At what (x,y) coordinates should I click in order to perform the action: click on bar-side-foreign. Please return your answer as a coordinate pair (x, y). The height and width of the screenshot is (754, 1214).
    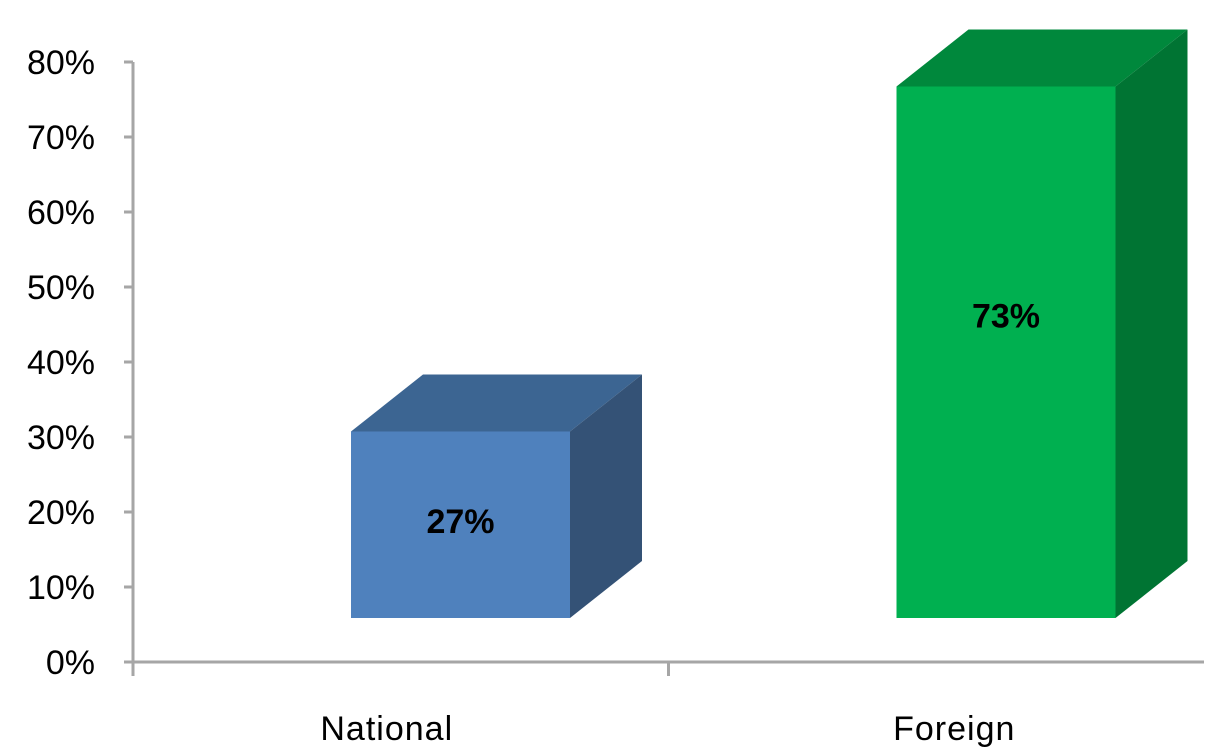
    Looking at the image, I should click on (1151, 323).